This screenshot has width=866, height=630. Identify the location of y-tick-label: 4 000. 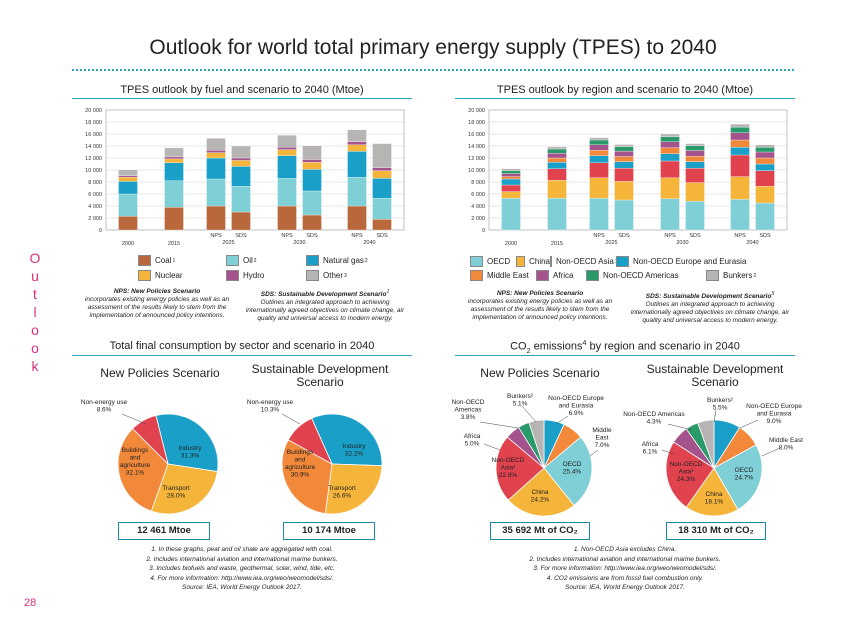
(478, 207).